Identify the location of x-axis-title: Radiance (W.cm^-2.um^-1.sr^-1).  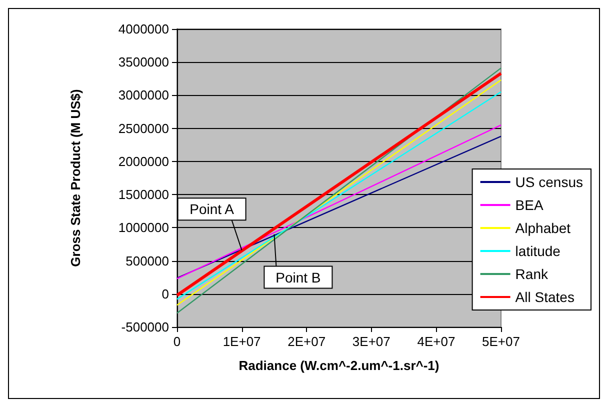
(339, 365).